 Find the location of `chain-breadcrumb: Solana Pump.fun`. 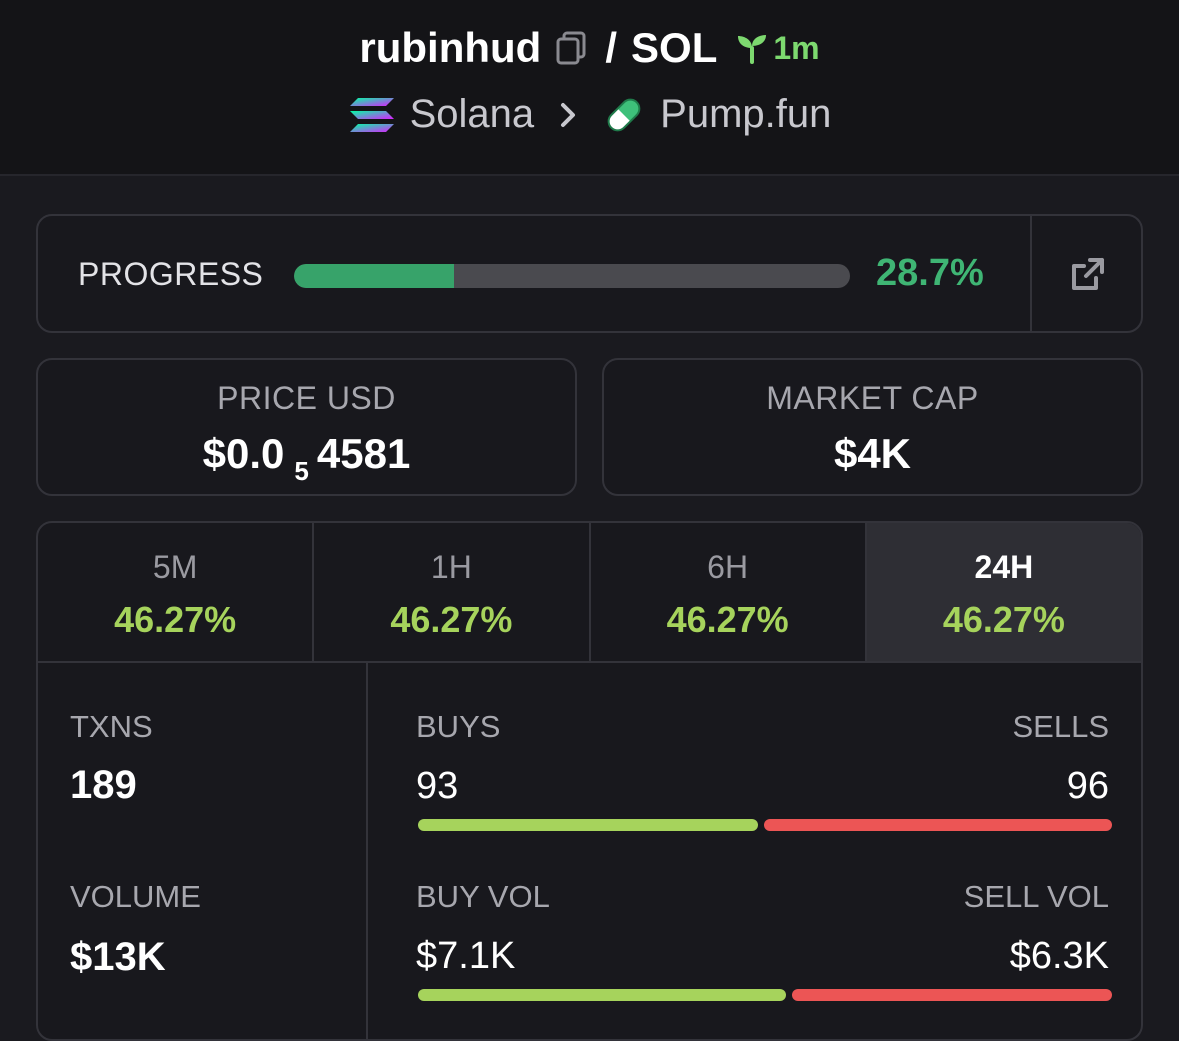

chain-breadcrumb: Solana Pump.fun is located at coordinates (589, 114).